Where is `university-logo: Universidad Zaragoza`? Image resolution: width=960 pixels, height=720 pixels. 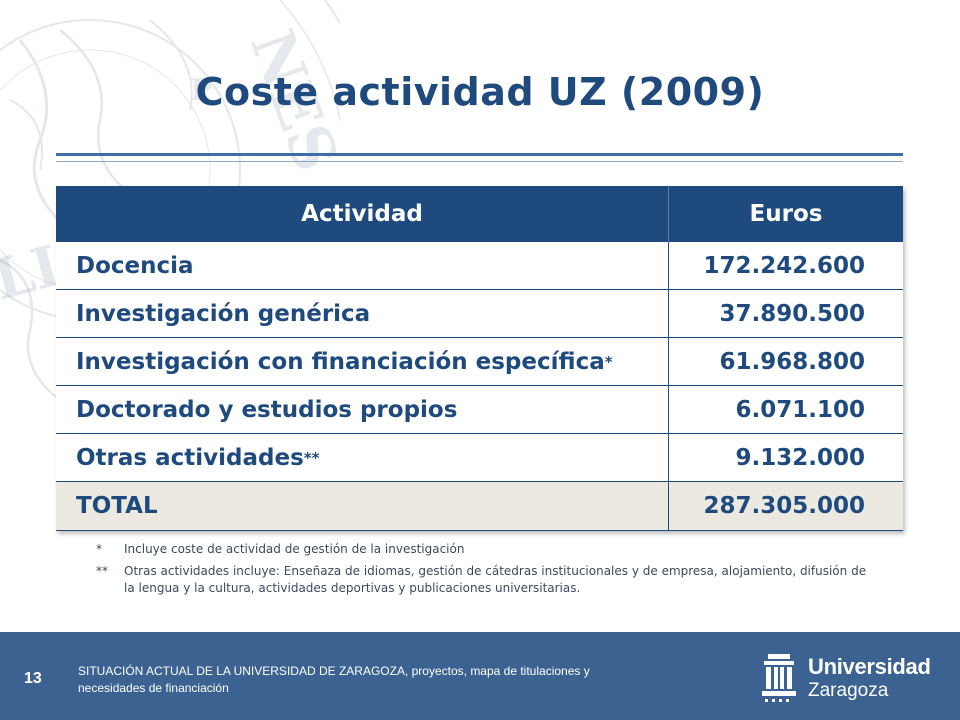 university-logo: Universidad Zaragoza is located at coordinates (852, 682).